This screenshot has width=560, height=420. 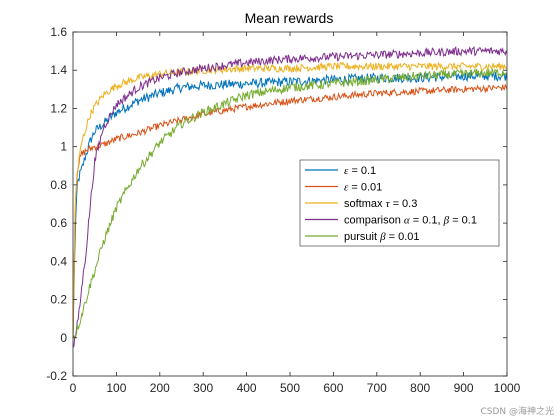 I want to click on legend-label-3: softmax τ = 0.3, so click(x=380, y=204).